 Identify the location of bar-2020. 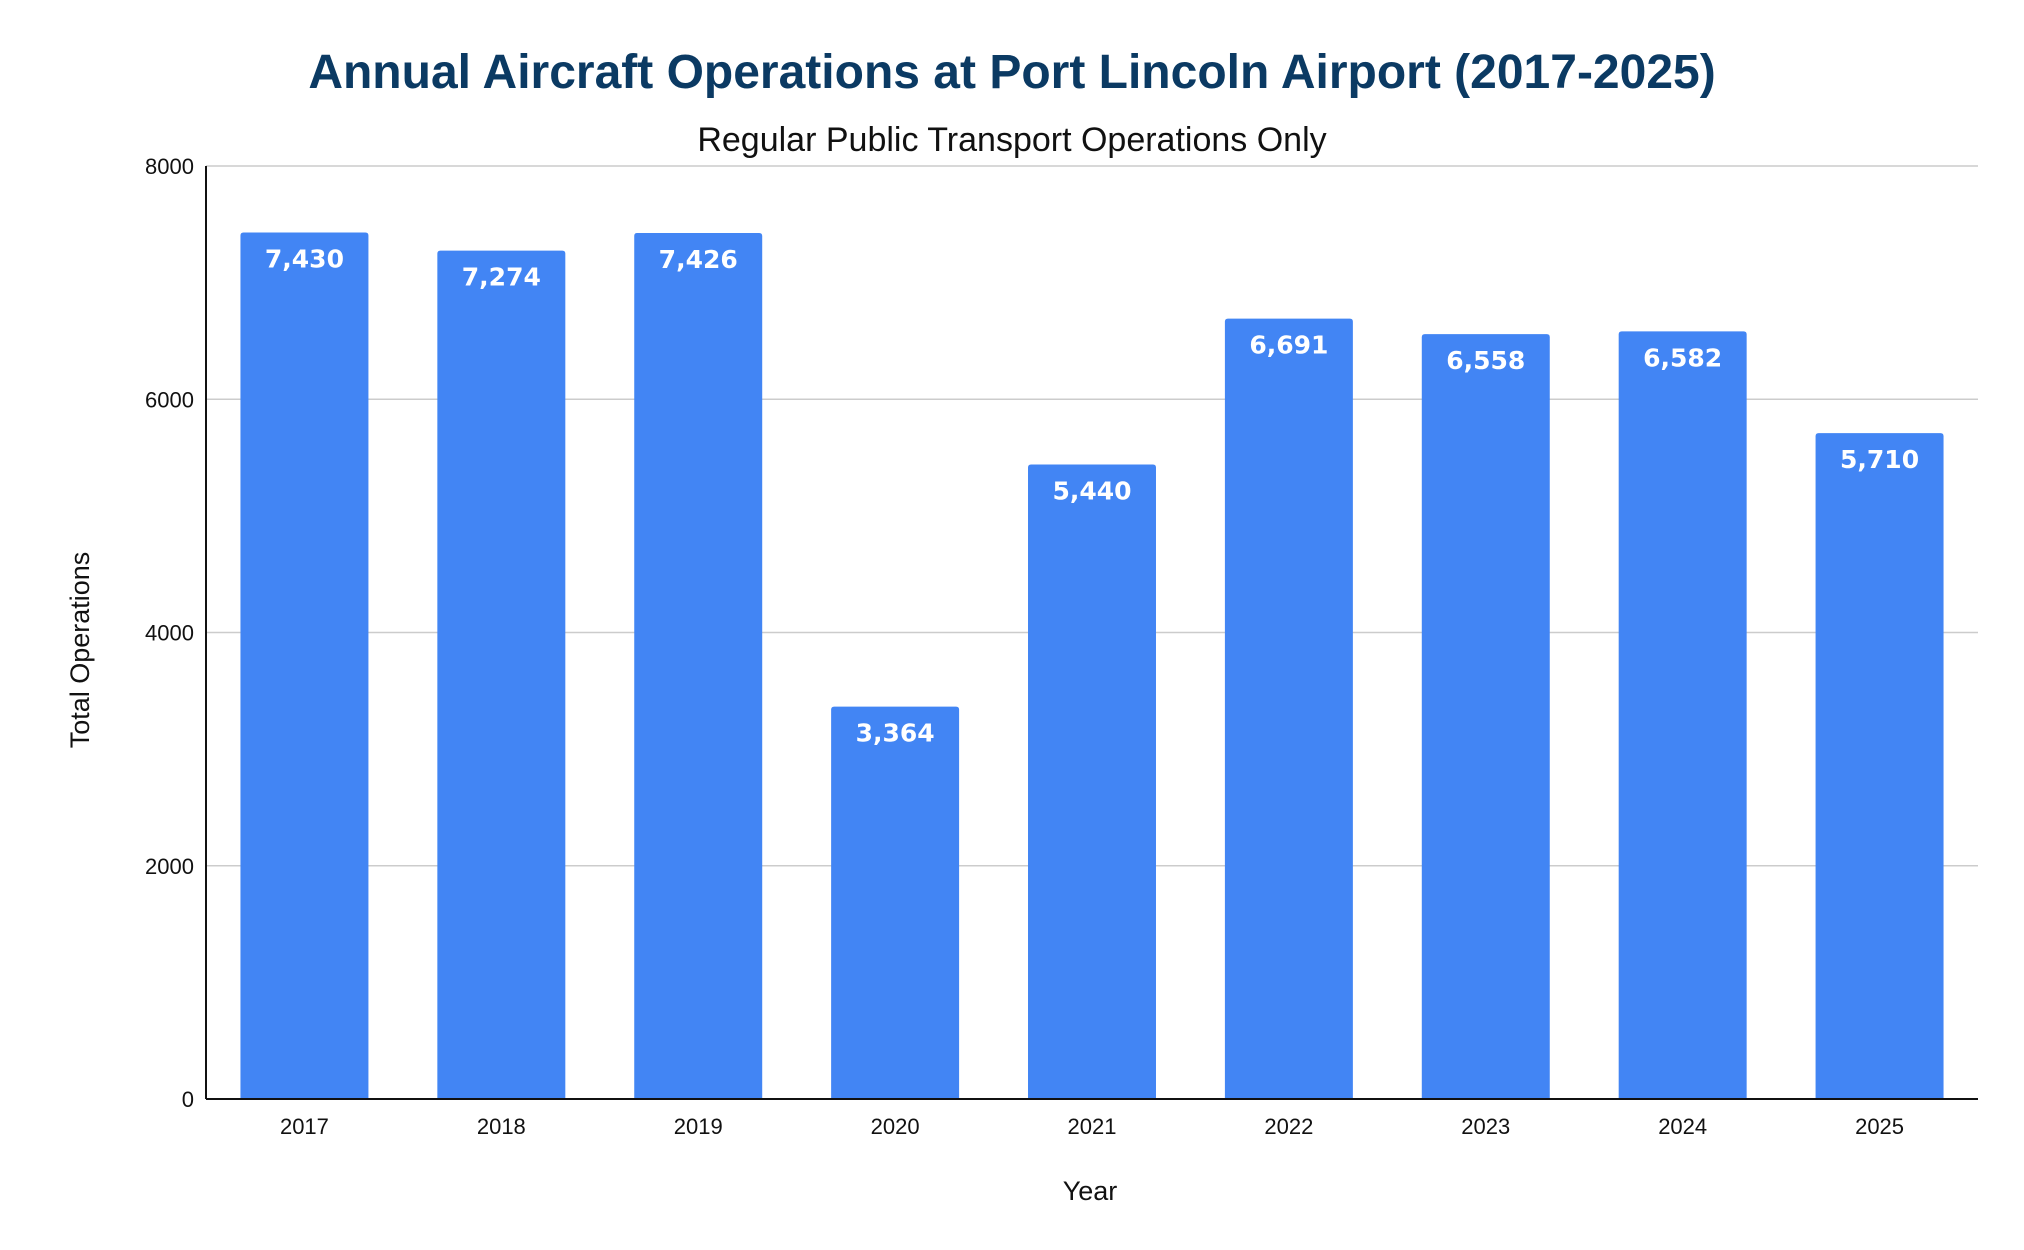
(895, 902).